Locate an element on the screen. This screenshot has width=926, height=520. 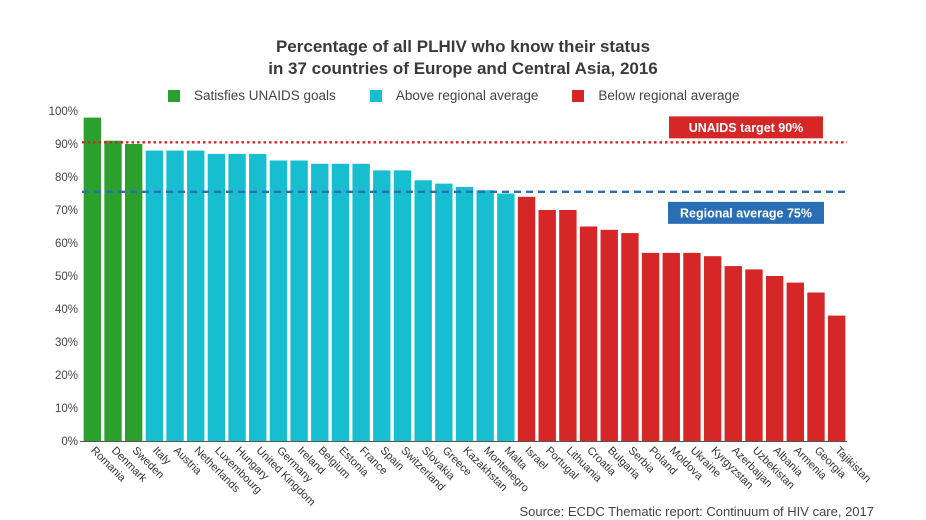
legend-label-above: Above regional average is located at coordinates (467, 95).